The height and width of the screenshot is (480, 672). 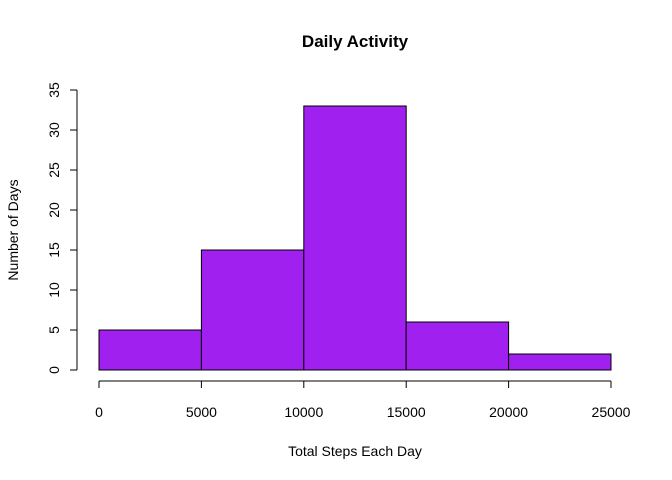 I want to click on x-tick-label-3: 15000, so click(x=406, y=412).